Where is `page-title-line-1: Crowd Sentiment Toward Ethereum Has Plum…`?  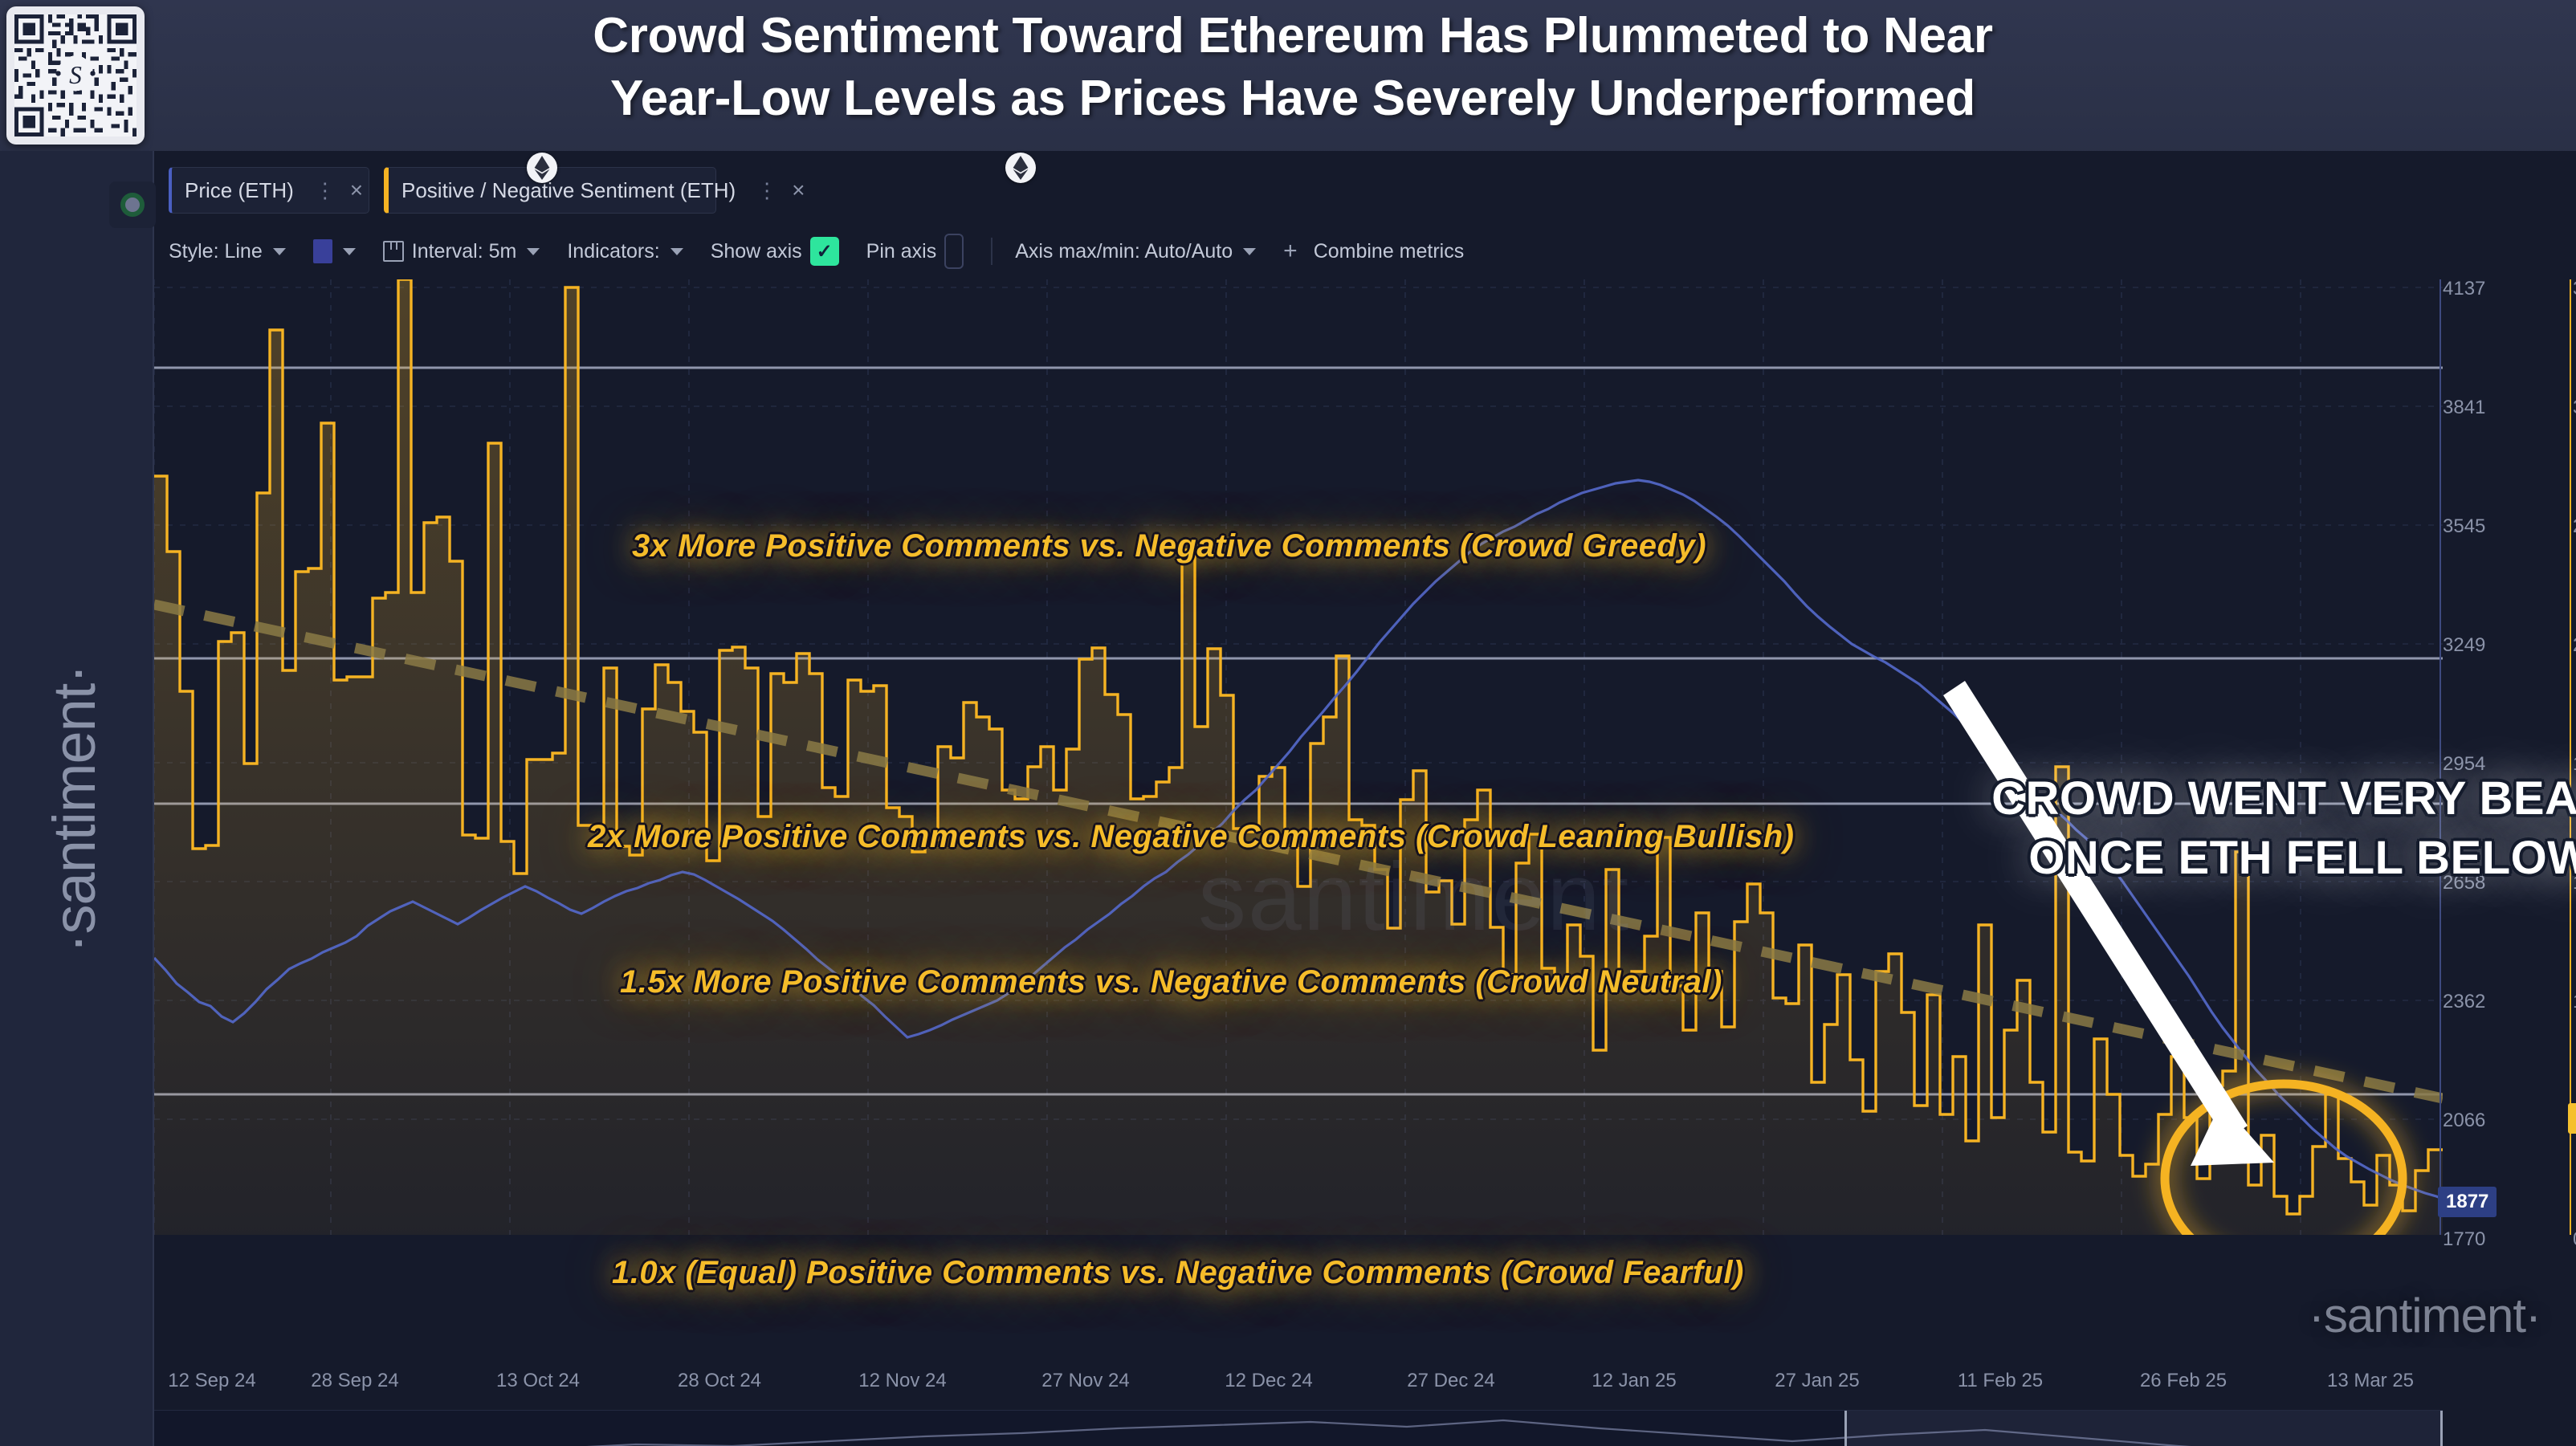 page-title-line-1: Crowd Sentiment Toward Ethereum Has Plum… is located at coordinates (1293, 35).